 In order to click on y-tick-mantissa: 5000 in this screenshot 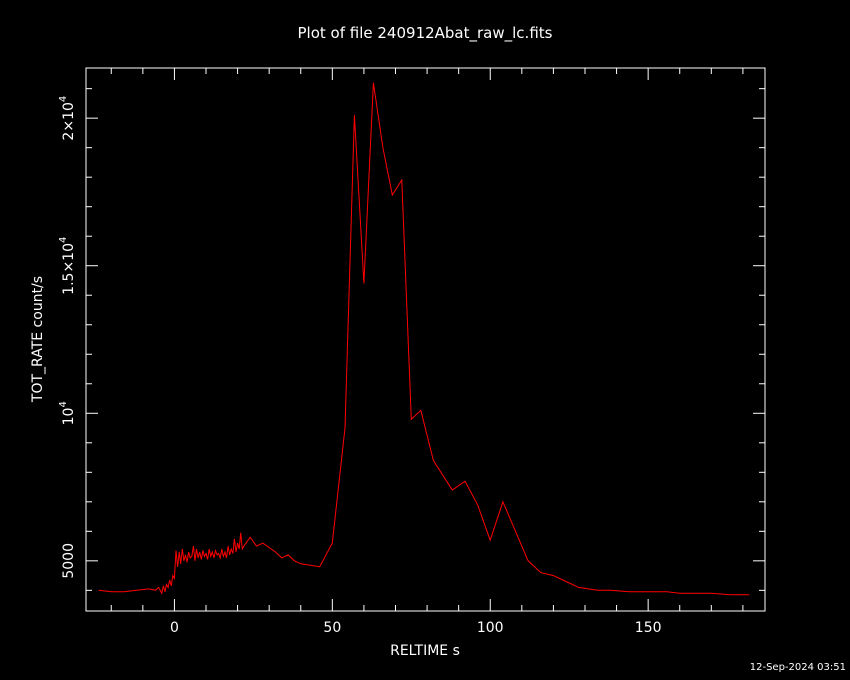, I will do `click(69, 561)`.